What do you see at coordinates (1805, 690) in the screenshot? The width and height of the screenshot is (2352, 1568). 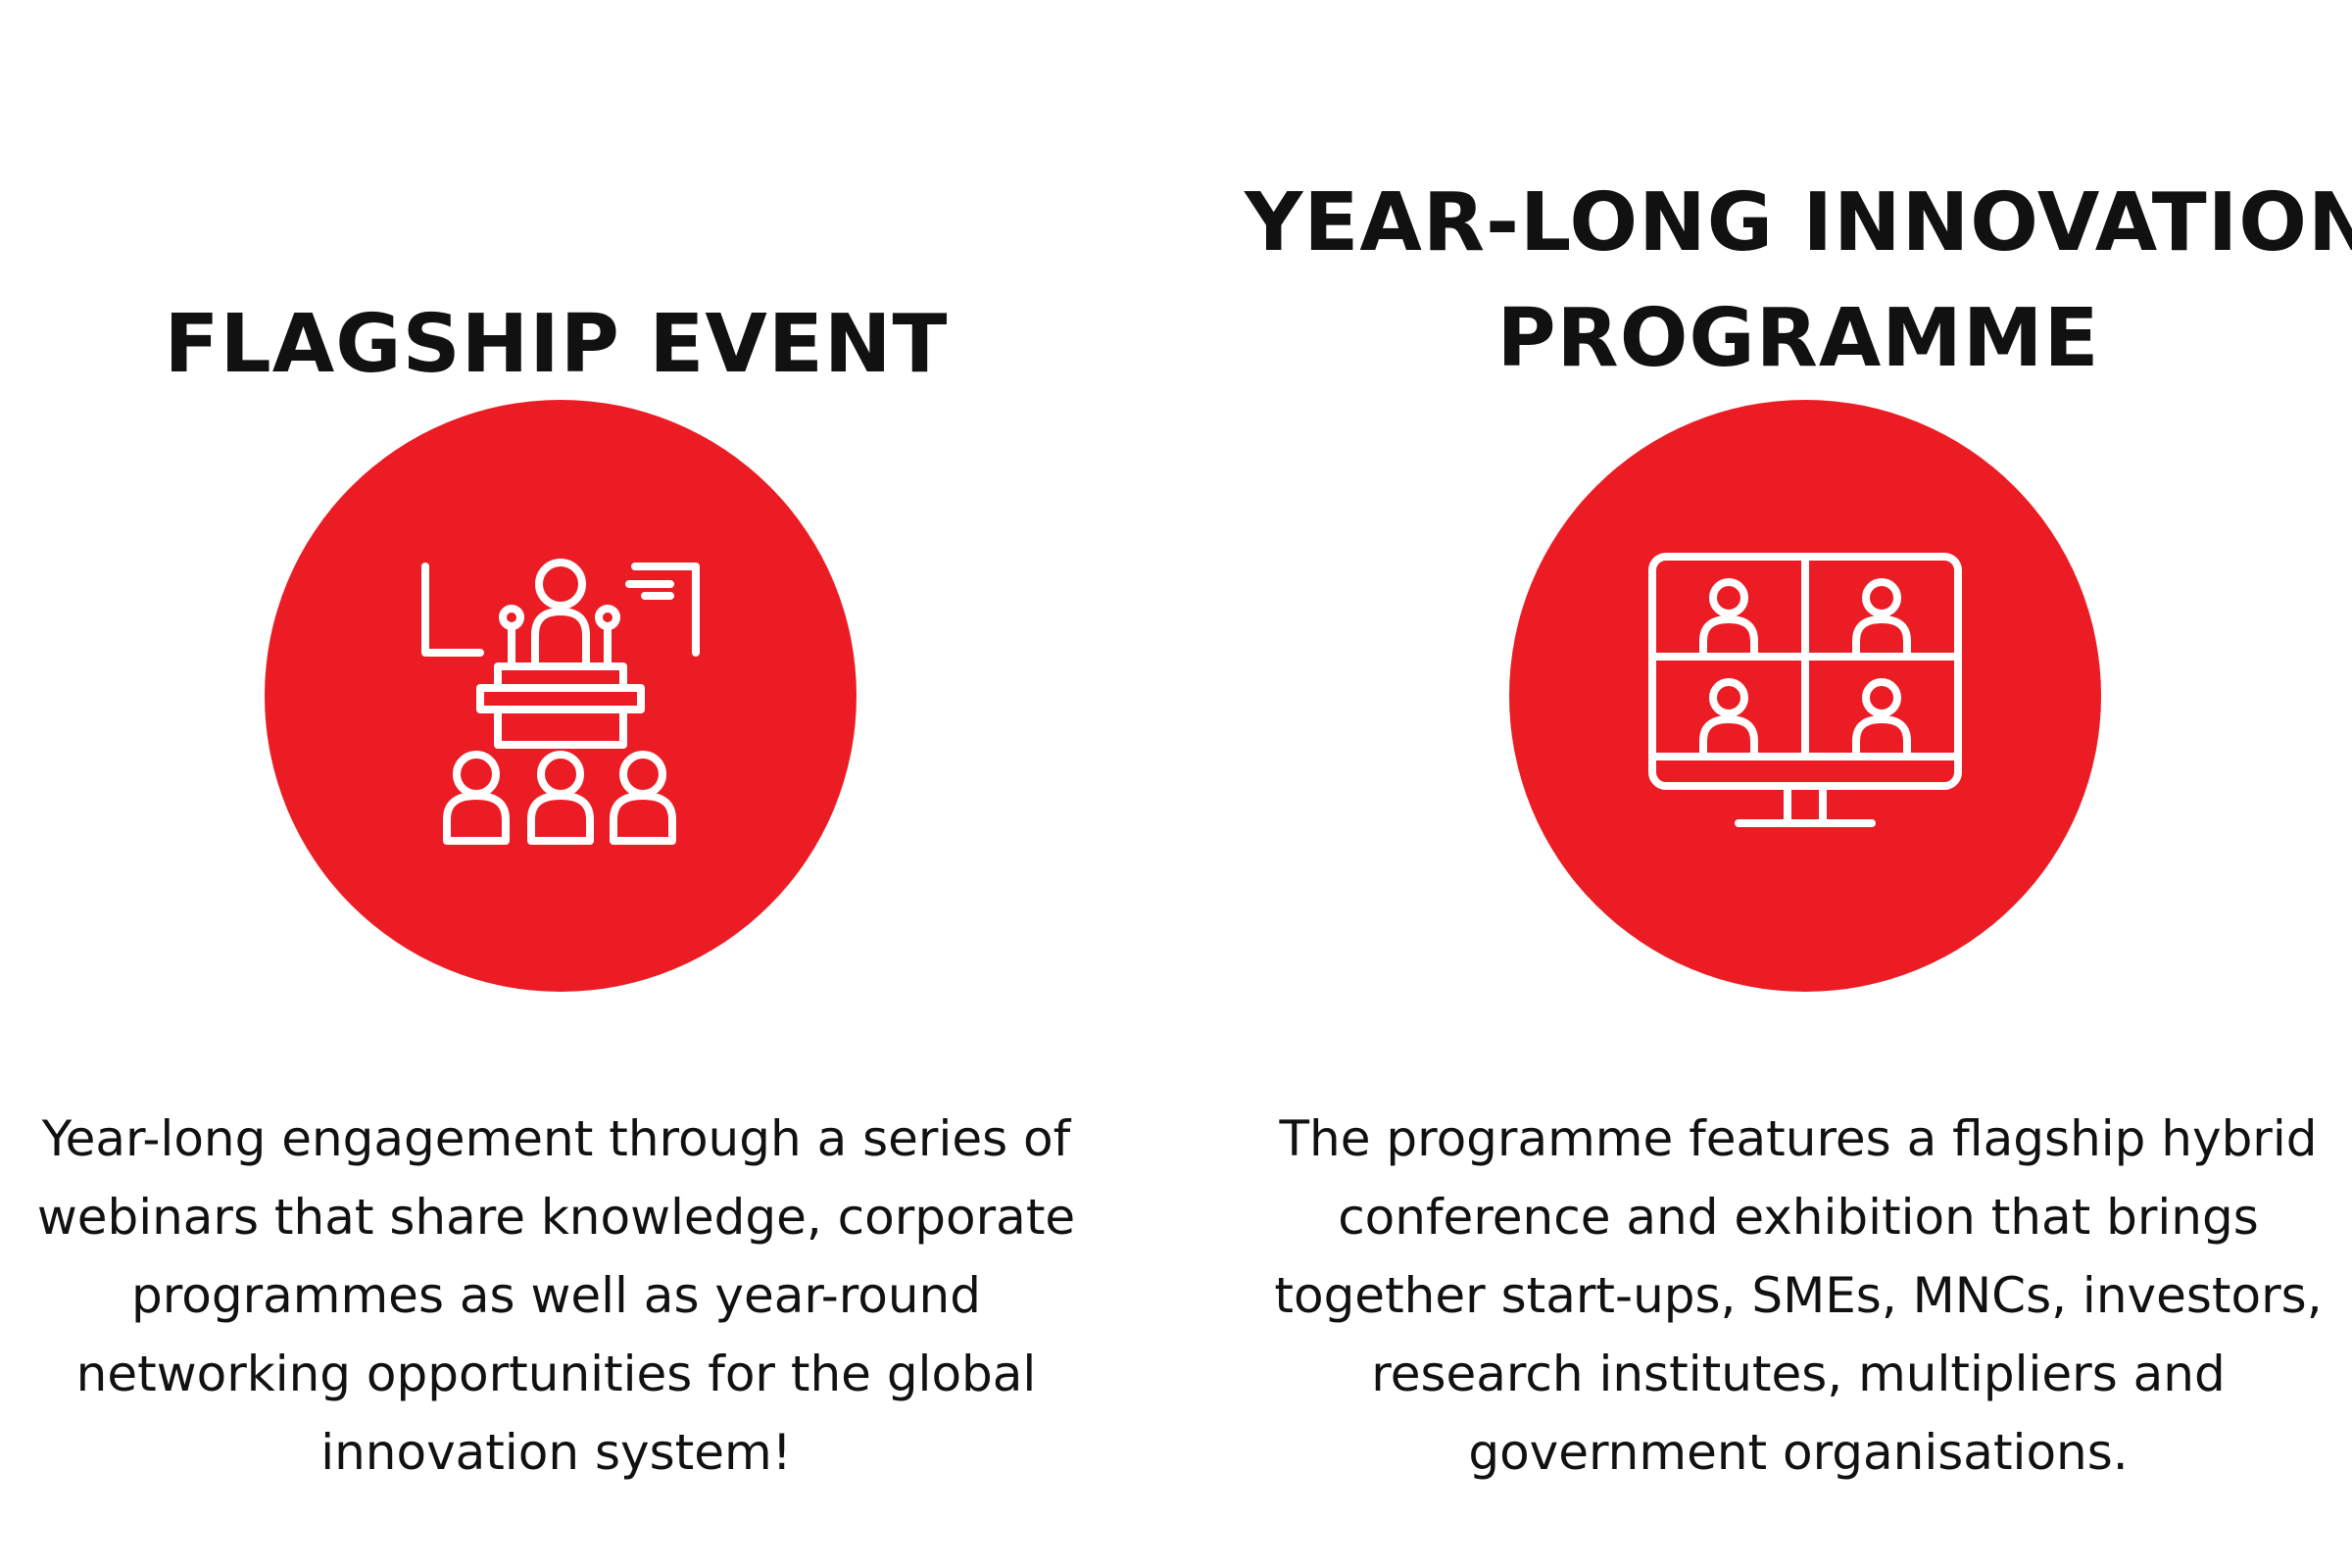 I see `video-conference-monitor-icon` at bounding box center [1805, 690].